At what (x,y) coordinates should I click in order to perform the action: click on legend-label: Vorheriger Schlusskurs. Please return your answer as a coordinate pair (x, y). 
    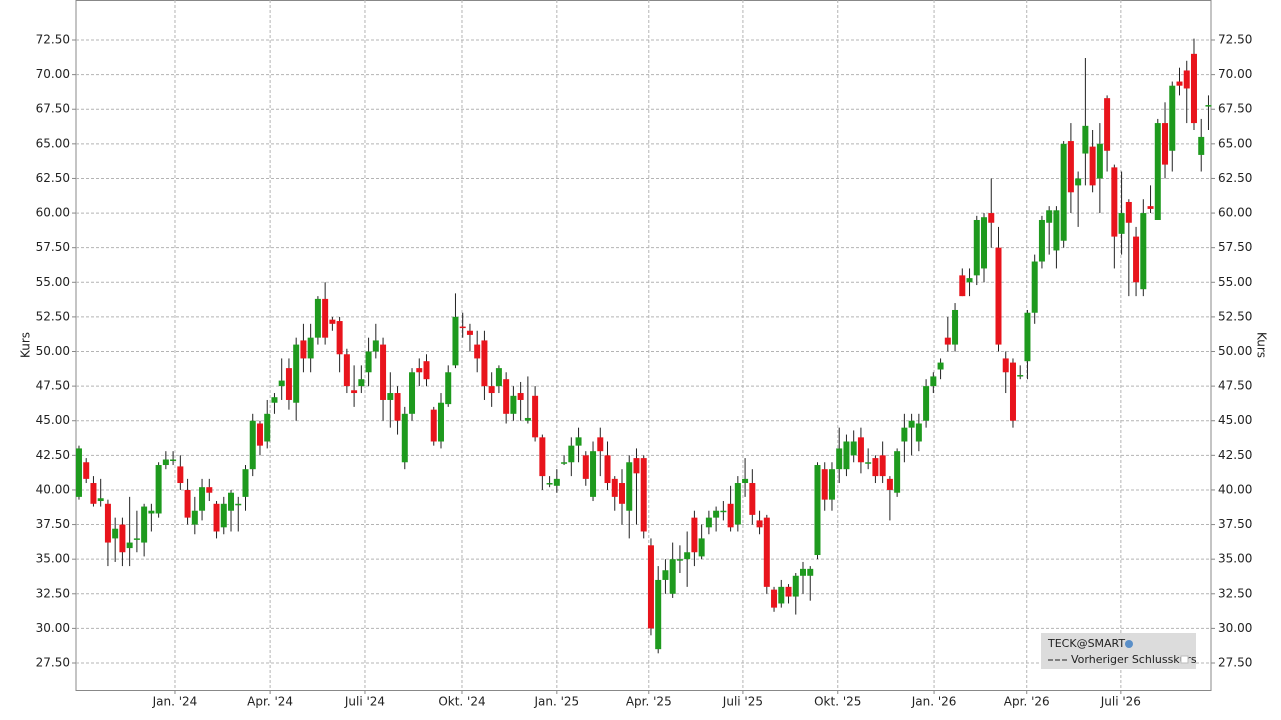
    Looking at the image, I should click on (1134, 659).